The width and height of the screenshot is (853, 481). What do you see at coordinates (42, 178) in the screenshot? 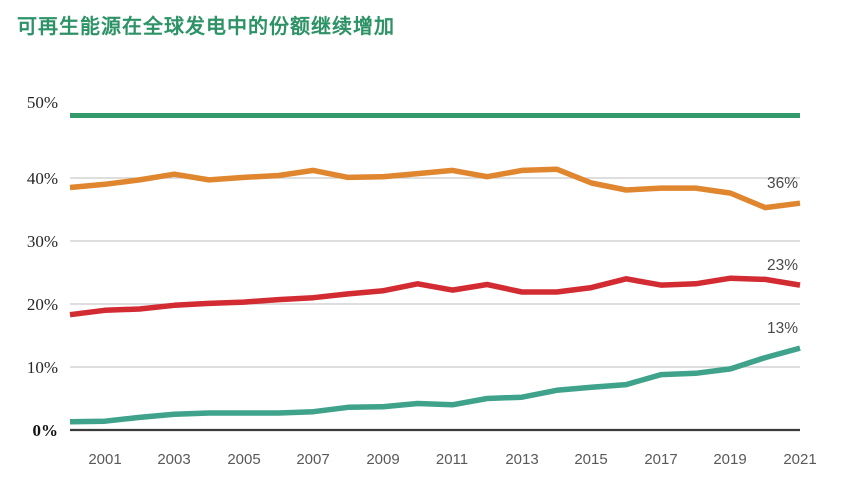
I see `y-tick-label-40pct: 40%` at bounding box center [42, 178].